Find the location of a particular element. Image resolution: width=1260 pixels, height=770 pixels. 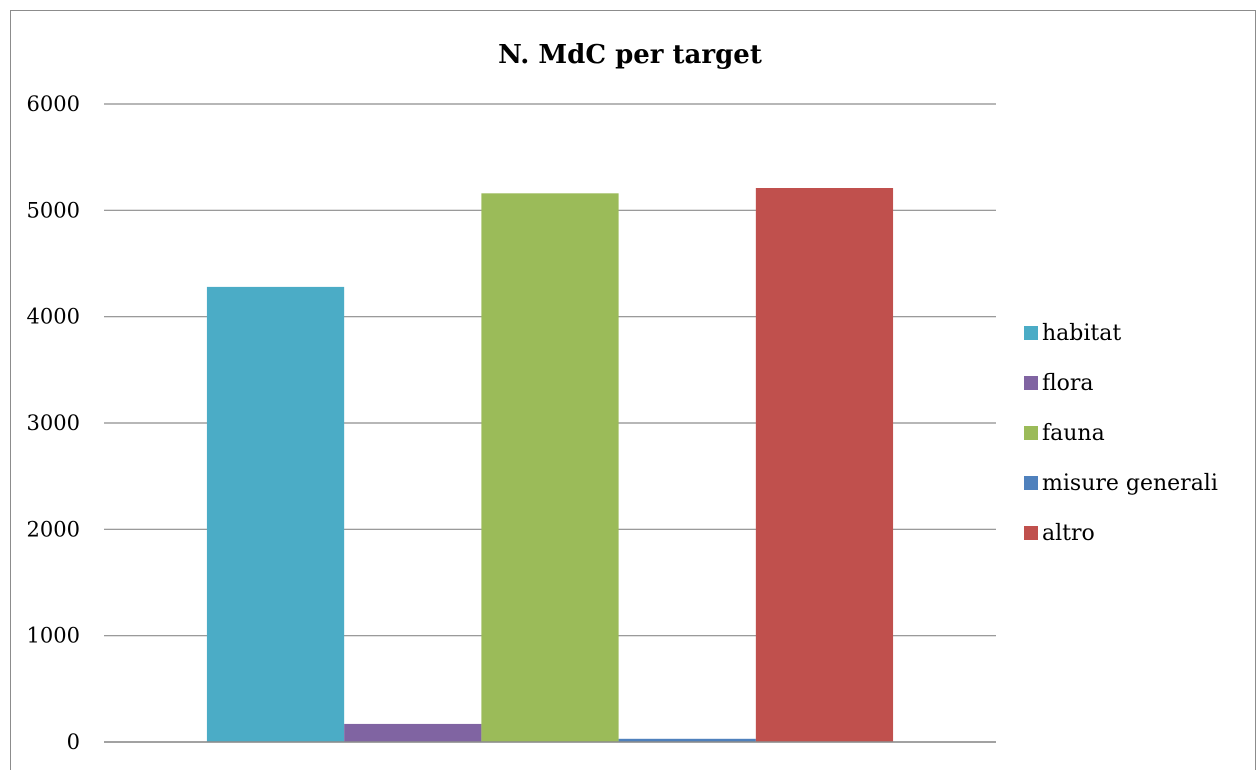

y-tick-label: 3000 is located at coordinates (53, 423).